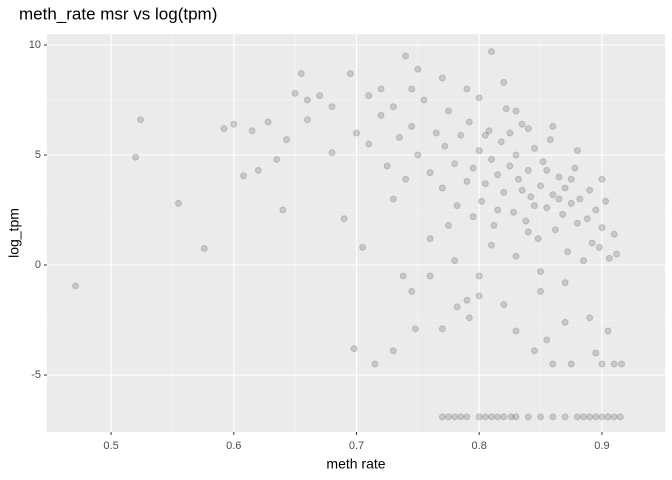 Image resolution: width=672 pixels, height=480 pixels. What do you see at coordinates (601, 446) in the screenshot?
I see `x-tick-label: 0.9` at bounding box center [601, 446].